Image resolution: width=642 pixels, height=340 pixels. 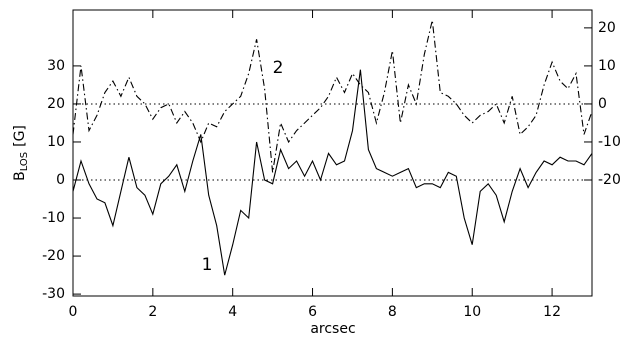 I want to click on annotation: 2, so click(x=278, y=68).